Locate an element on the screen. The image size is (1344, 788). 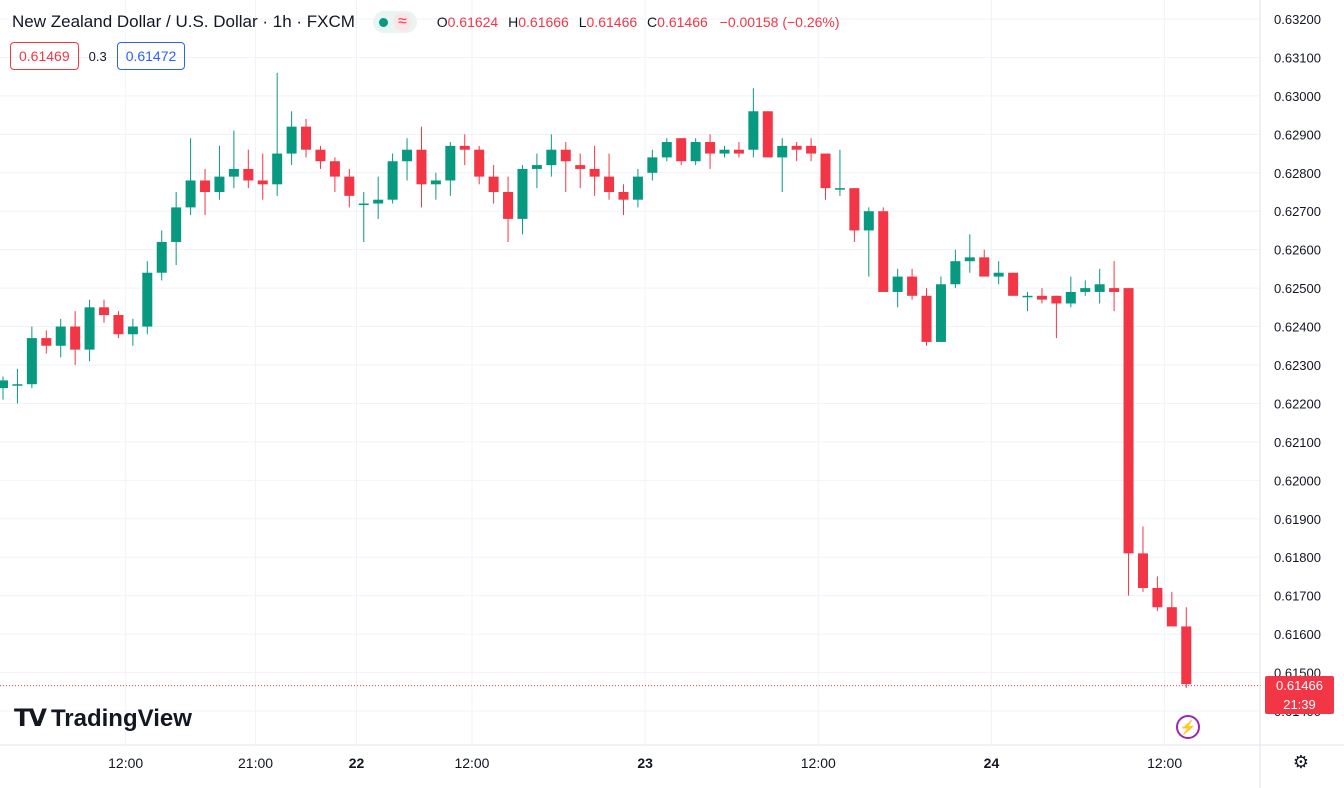
y-tick-label: 0.61600 is located at coordinates (1297, 634).